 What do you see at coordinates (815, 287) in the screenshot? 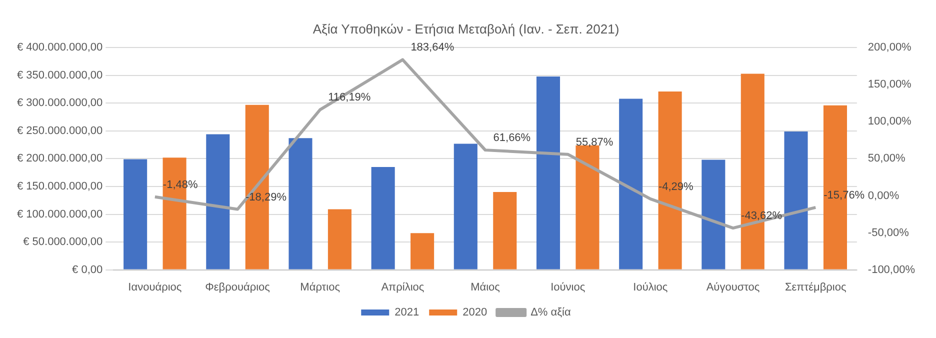
I see `x-tick-label: Σεπτέμβριος` at bounding box center [815, 287].